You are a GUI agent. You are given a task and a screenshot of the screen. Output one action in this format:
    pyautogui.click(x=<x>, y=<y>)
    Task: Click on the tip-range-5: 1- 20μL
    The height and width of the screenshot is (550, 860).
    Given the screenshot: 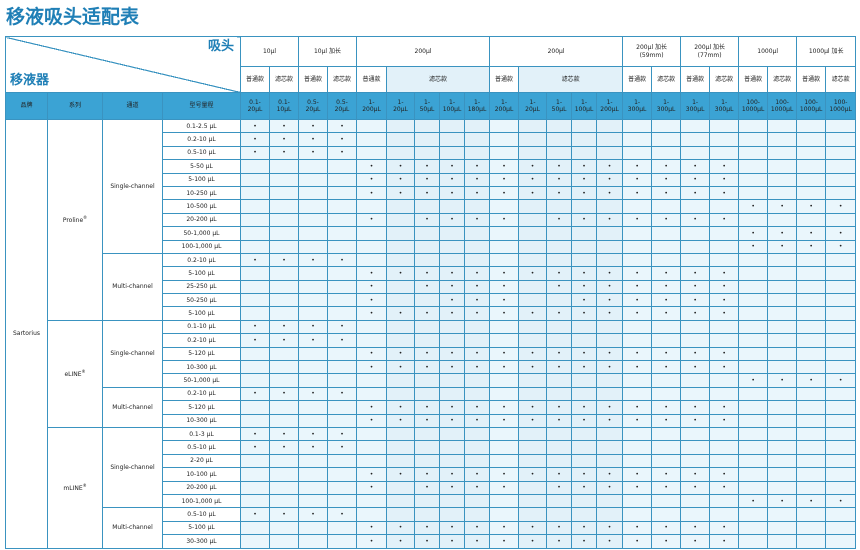 What is the action you would take?
    pyautogui.click(x=400, y=106)
    